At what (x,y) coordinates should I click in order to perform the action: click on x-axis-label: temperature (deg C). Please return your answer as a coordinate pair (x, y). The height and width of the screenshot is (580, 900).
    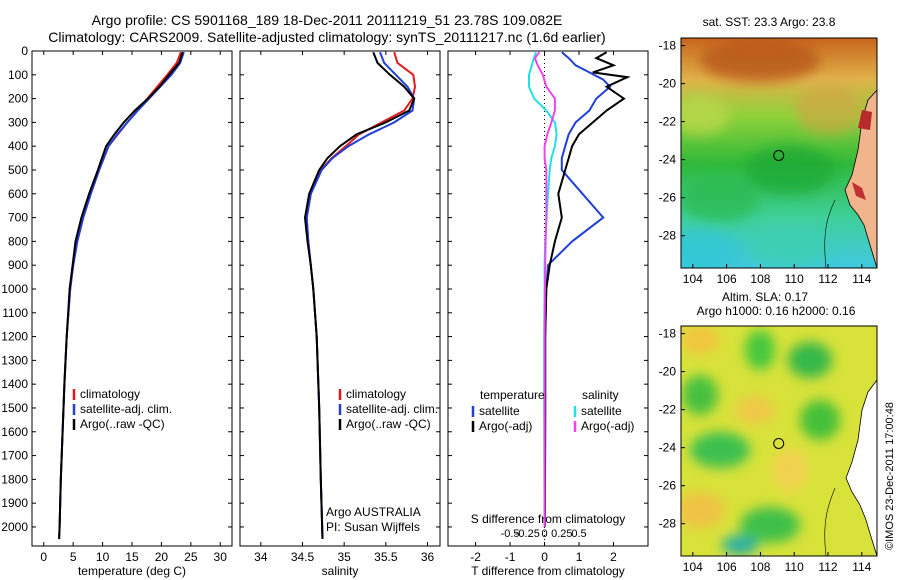
    Looking at the image, I should click on (132, 571).